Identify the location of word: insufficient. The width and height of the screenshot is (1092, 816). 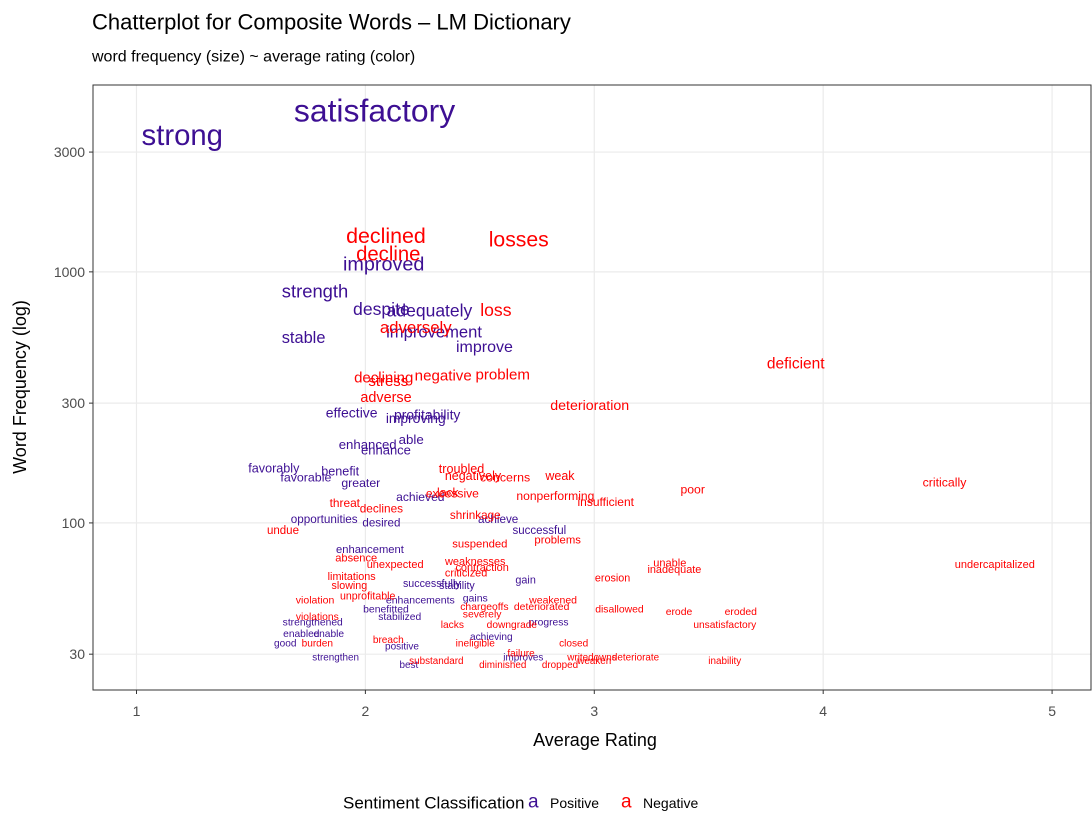
(605, 502).